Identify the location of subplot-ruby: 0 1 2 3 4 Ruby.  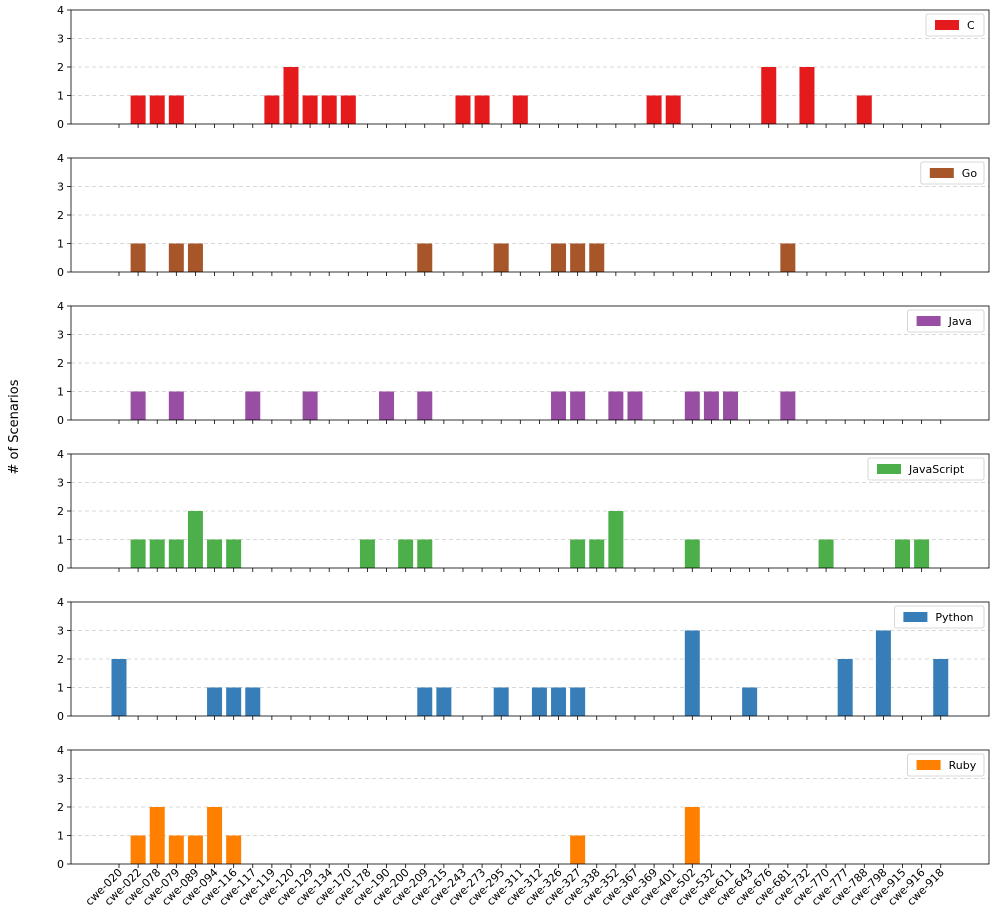
(523, 807).